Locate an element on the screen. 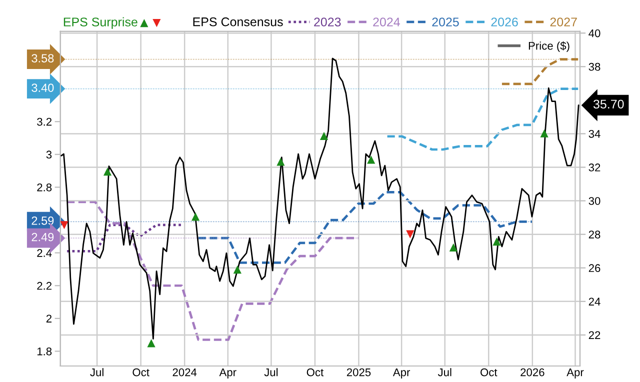 The width and height of the screenshot is (640, 382). data-label: 35.70 is located at coordinates (608, 104).